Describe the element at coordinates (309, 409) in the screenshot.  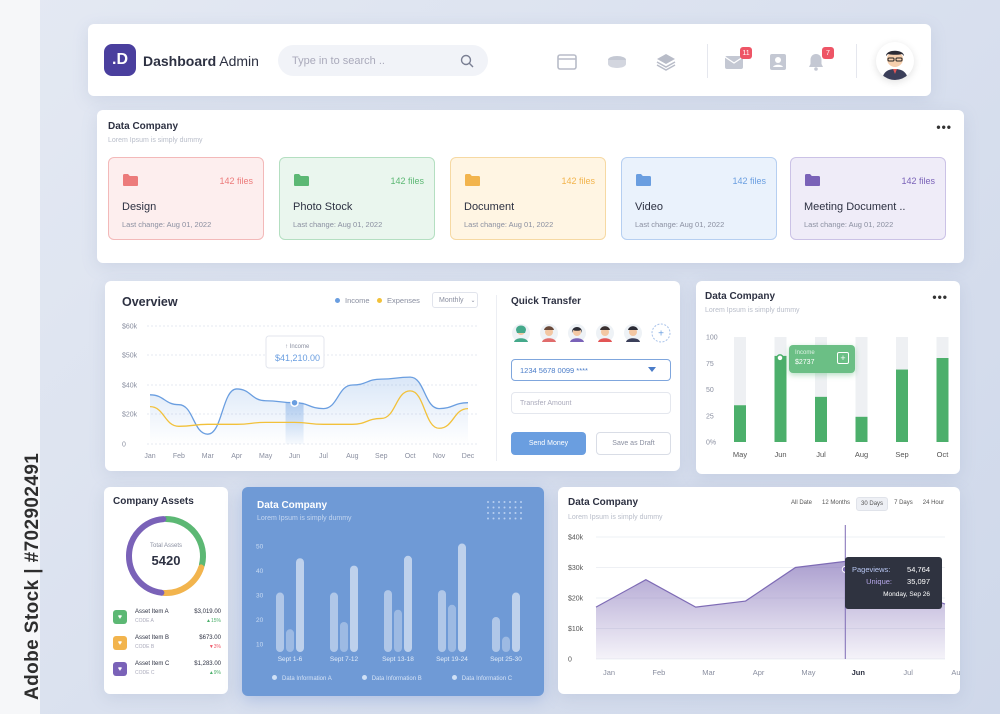
I see `series-line-expenses` at that location.